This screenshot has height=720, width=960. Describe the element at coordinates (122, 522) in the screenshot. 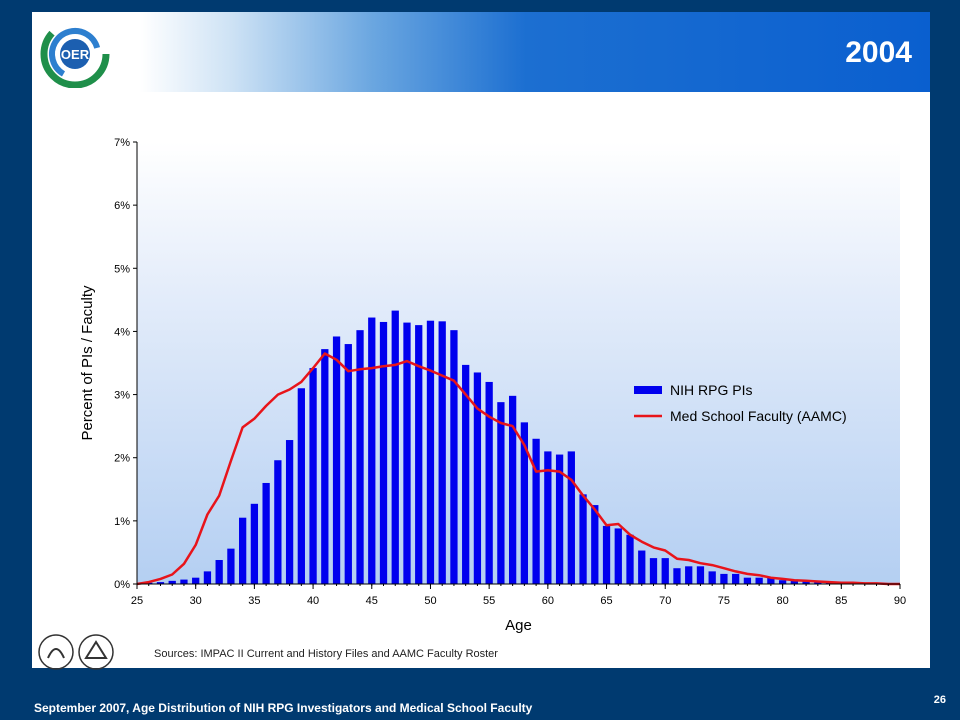

I see `y-tick-label: 1%` at that location.